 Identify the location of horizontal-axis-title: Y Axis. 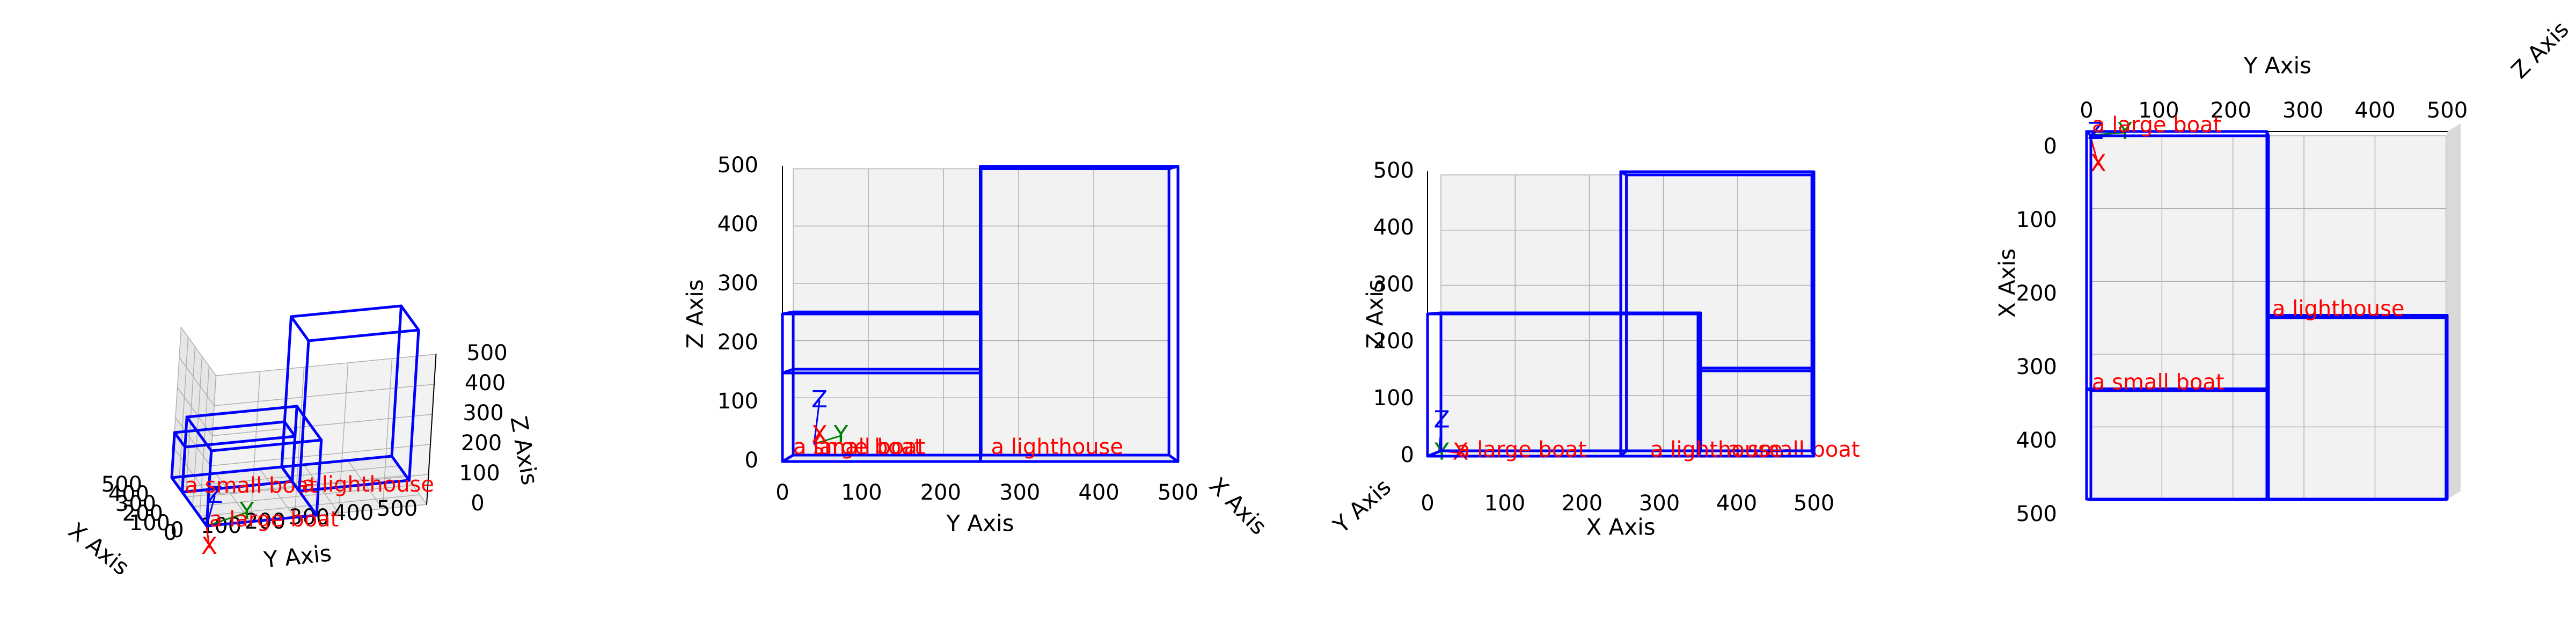
(2277, 66).